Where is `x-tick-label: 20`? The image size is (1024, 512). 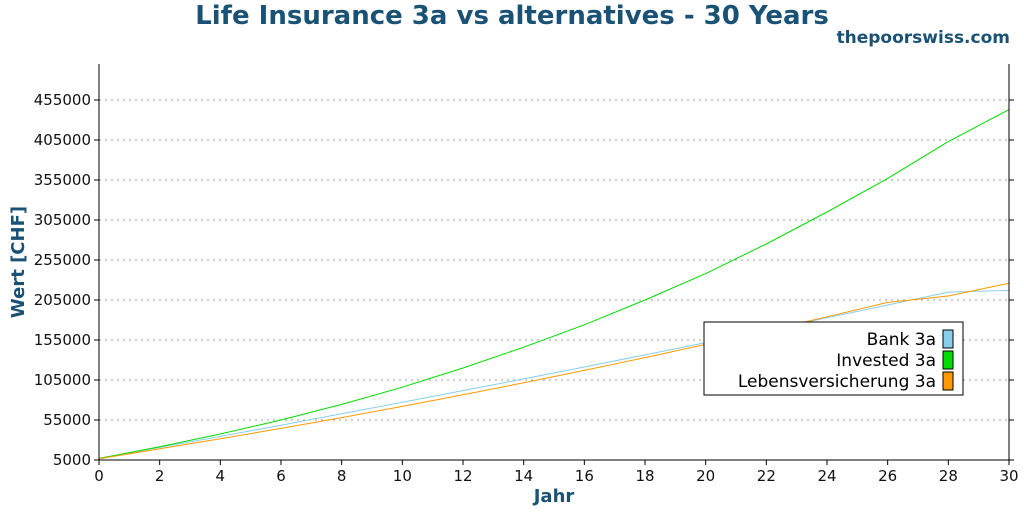 x-tick-label: 20 is located at coordinates (705, 476).